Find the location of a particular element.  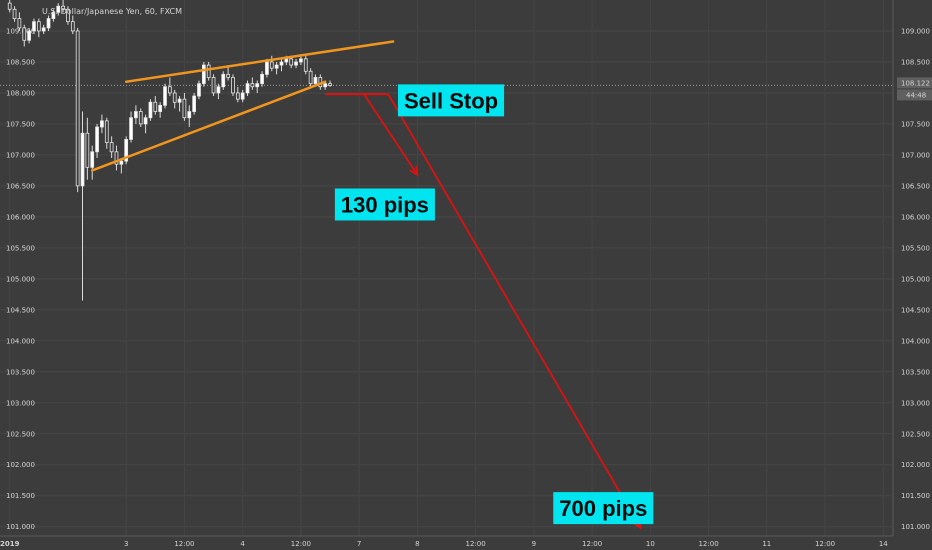

annotation-text: 130 pips is located at coordinates (385, 204).